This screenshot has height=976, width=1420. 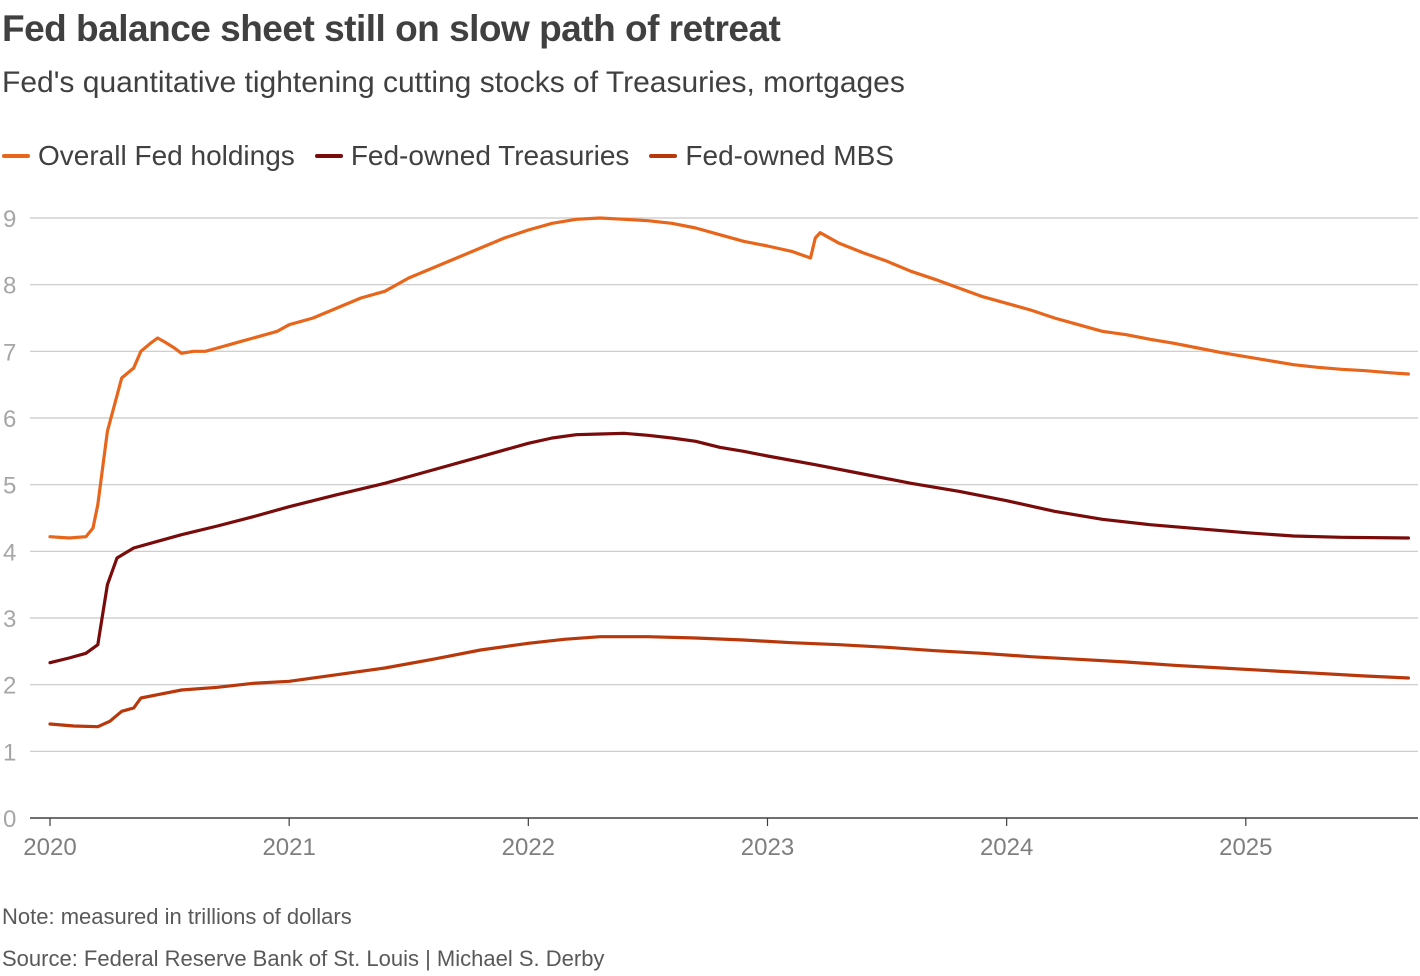 What do you see at coordinates (663, 156) in the screenshot?
I see `legend-swatch-mbs` at bounding box center [663, 156].